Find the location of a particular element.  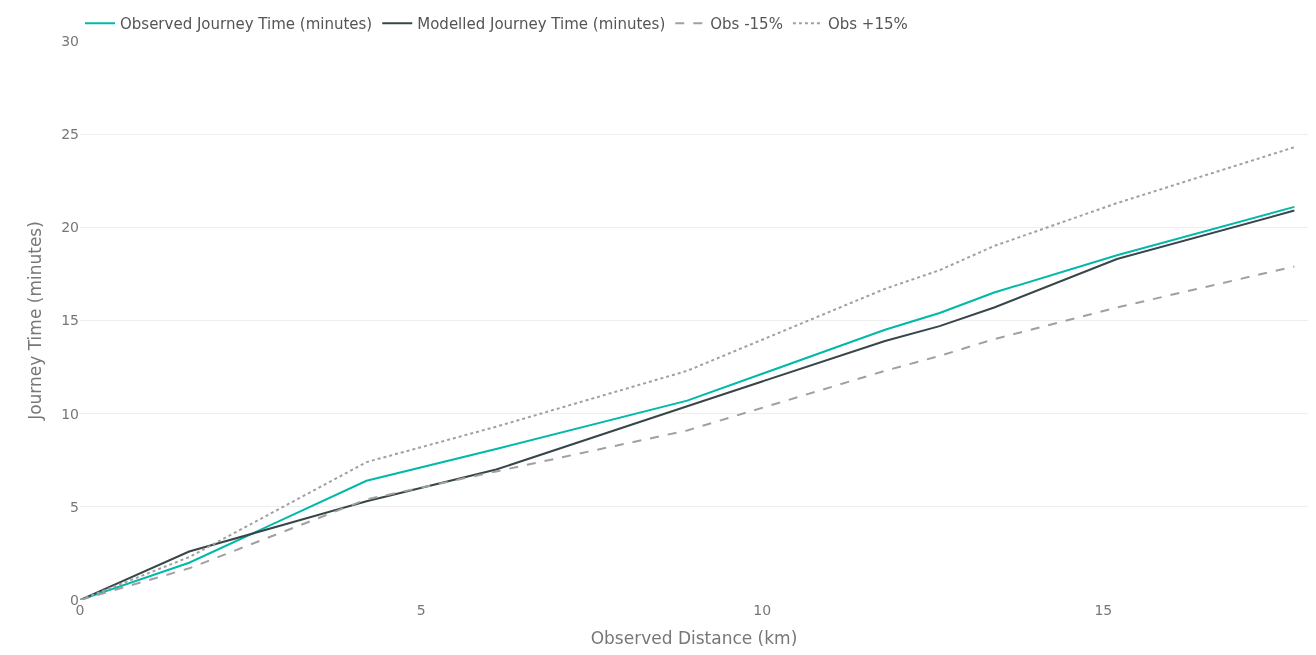

y-tick-label: 25 is located at coordinates (70, 134).